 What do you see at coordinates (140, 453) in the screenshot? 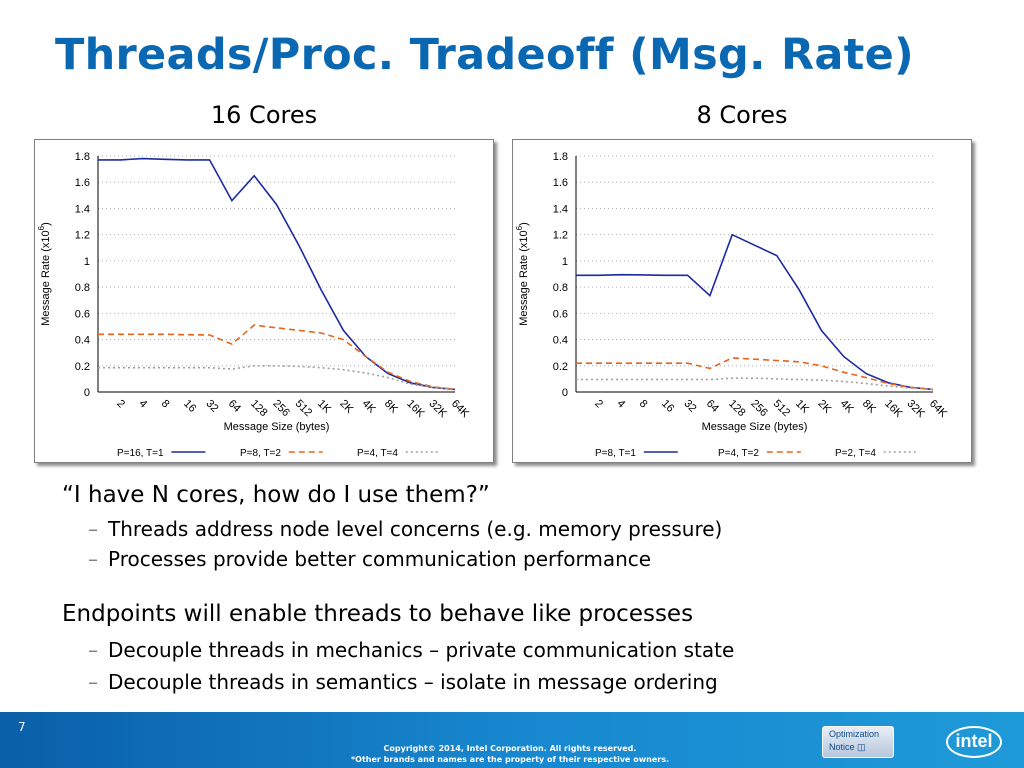
I see `legend-label: P=16, T=1` at bounding box center [140, 453].